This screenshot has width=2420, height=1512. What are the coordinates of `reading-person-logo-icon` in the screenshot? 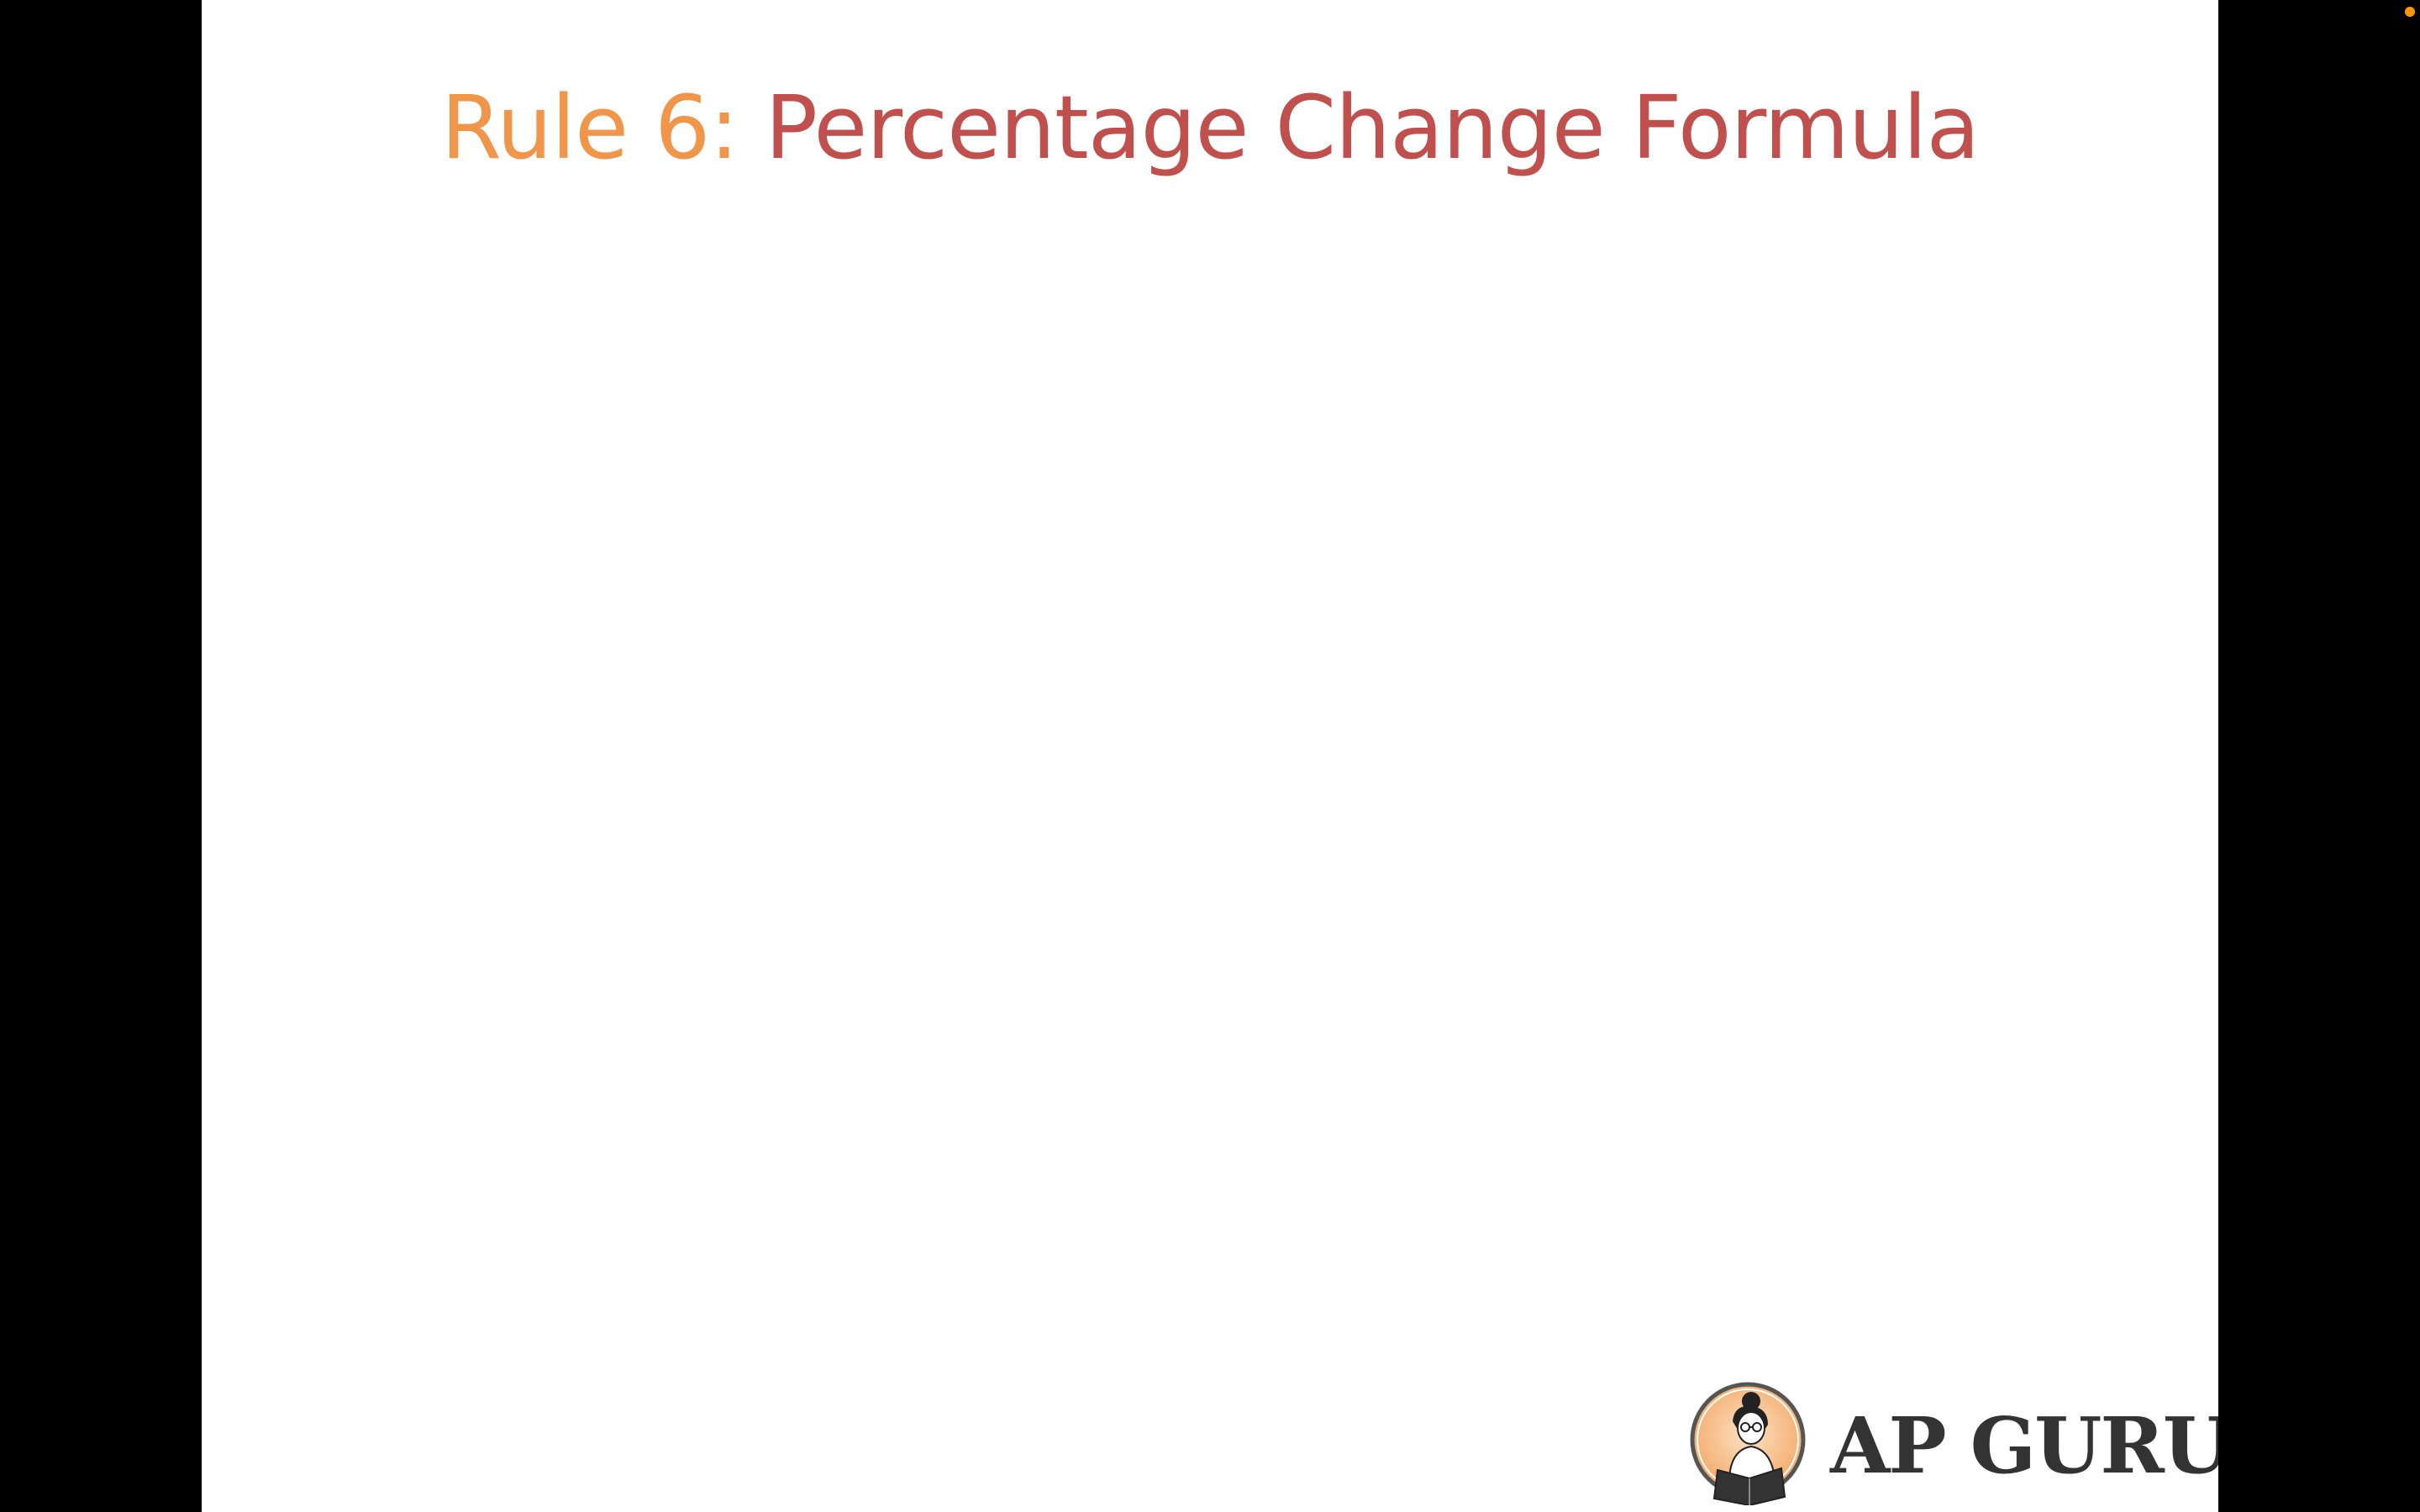 It's located at (1748, 1443).